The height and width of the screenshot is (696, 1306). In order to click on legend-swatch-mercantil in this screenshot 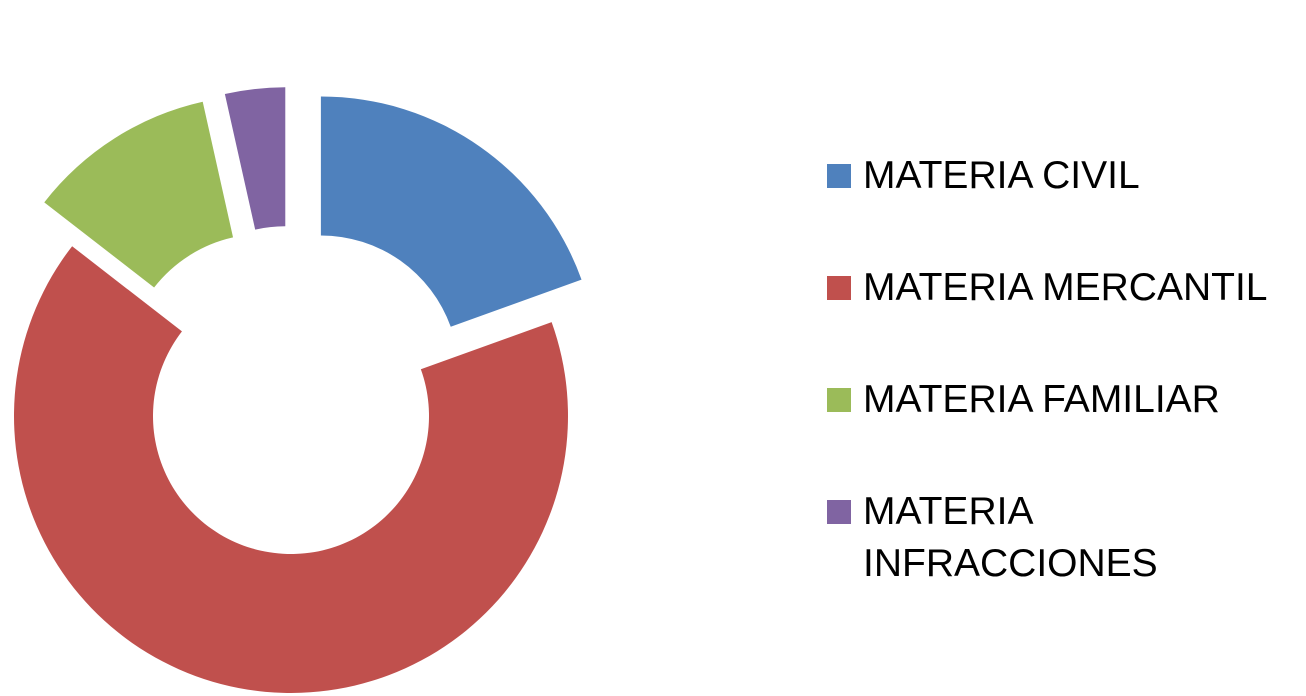, I will do `click(839, 288)`.